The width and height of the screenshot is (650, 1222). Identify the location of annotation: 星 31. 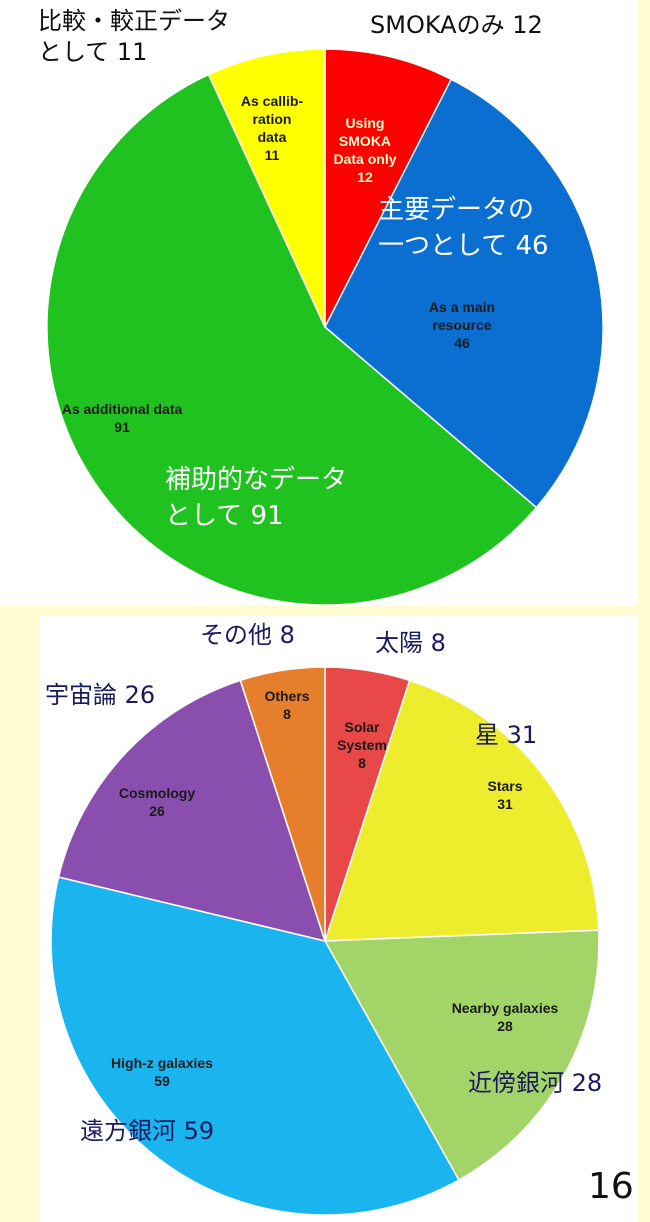
(506, 735).